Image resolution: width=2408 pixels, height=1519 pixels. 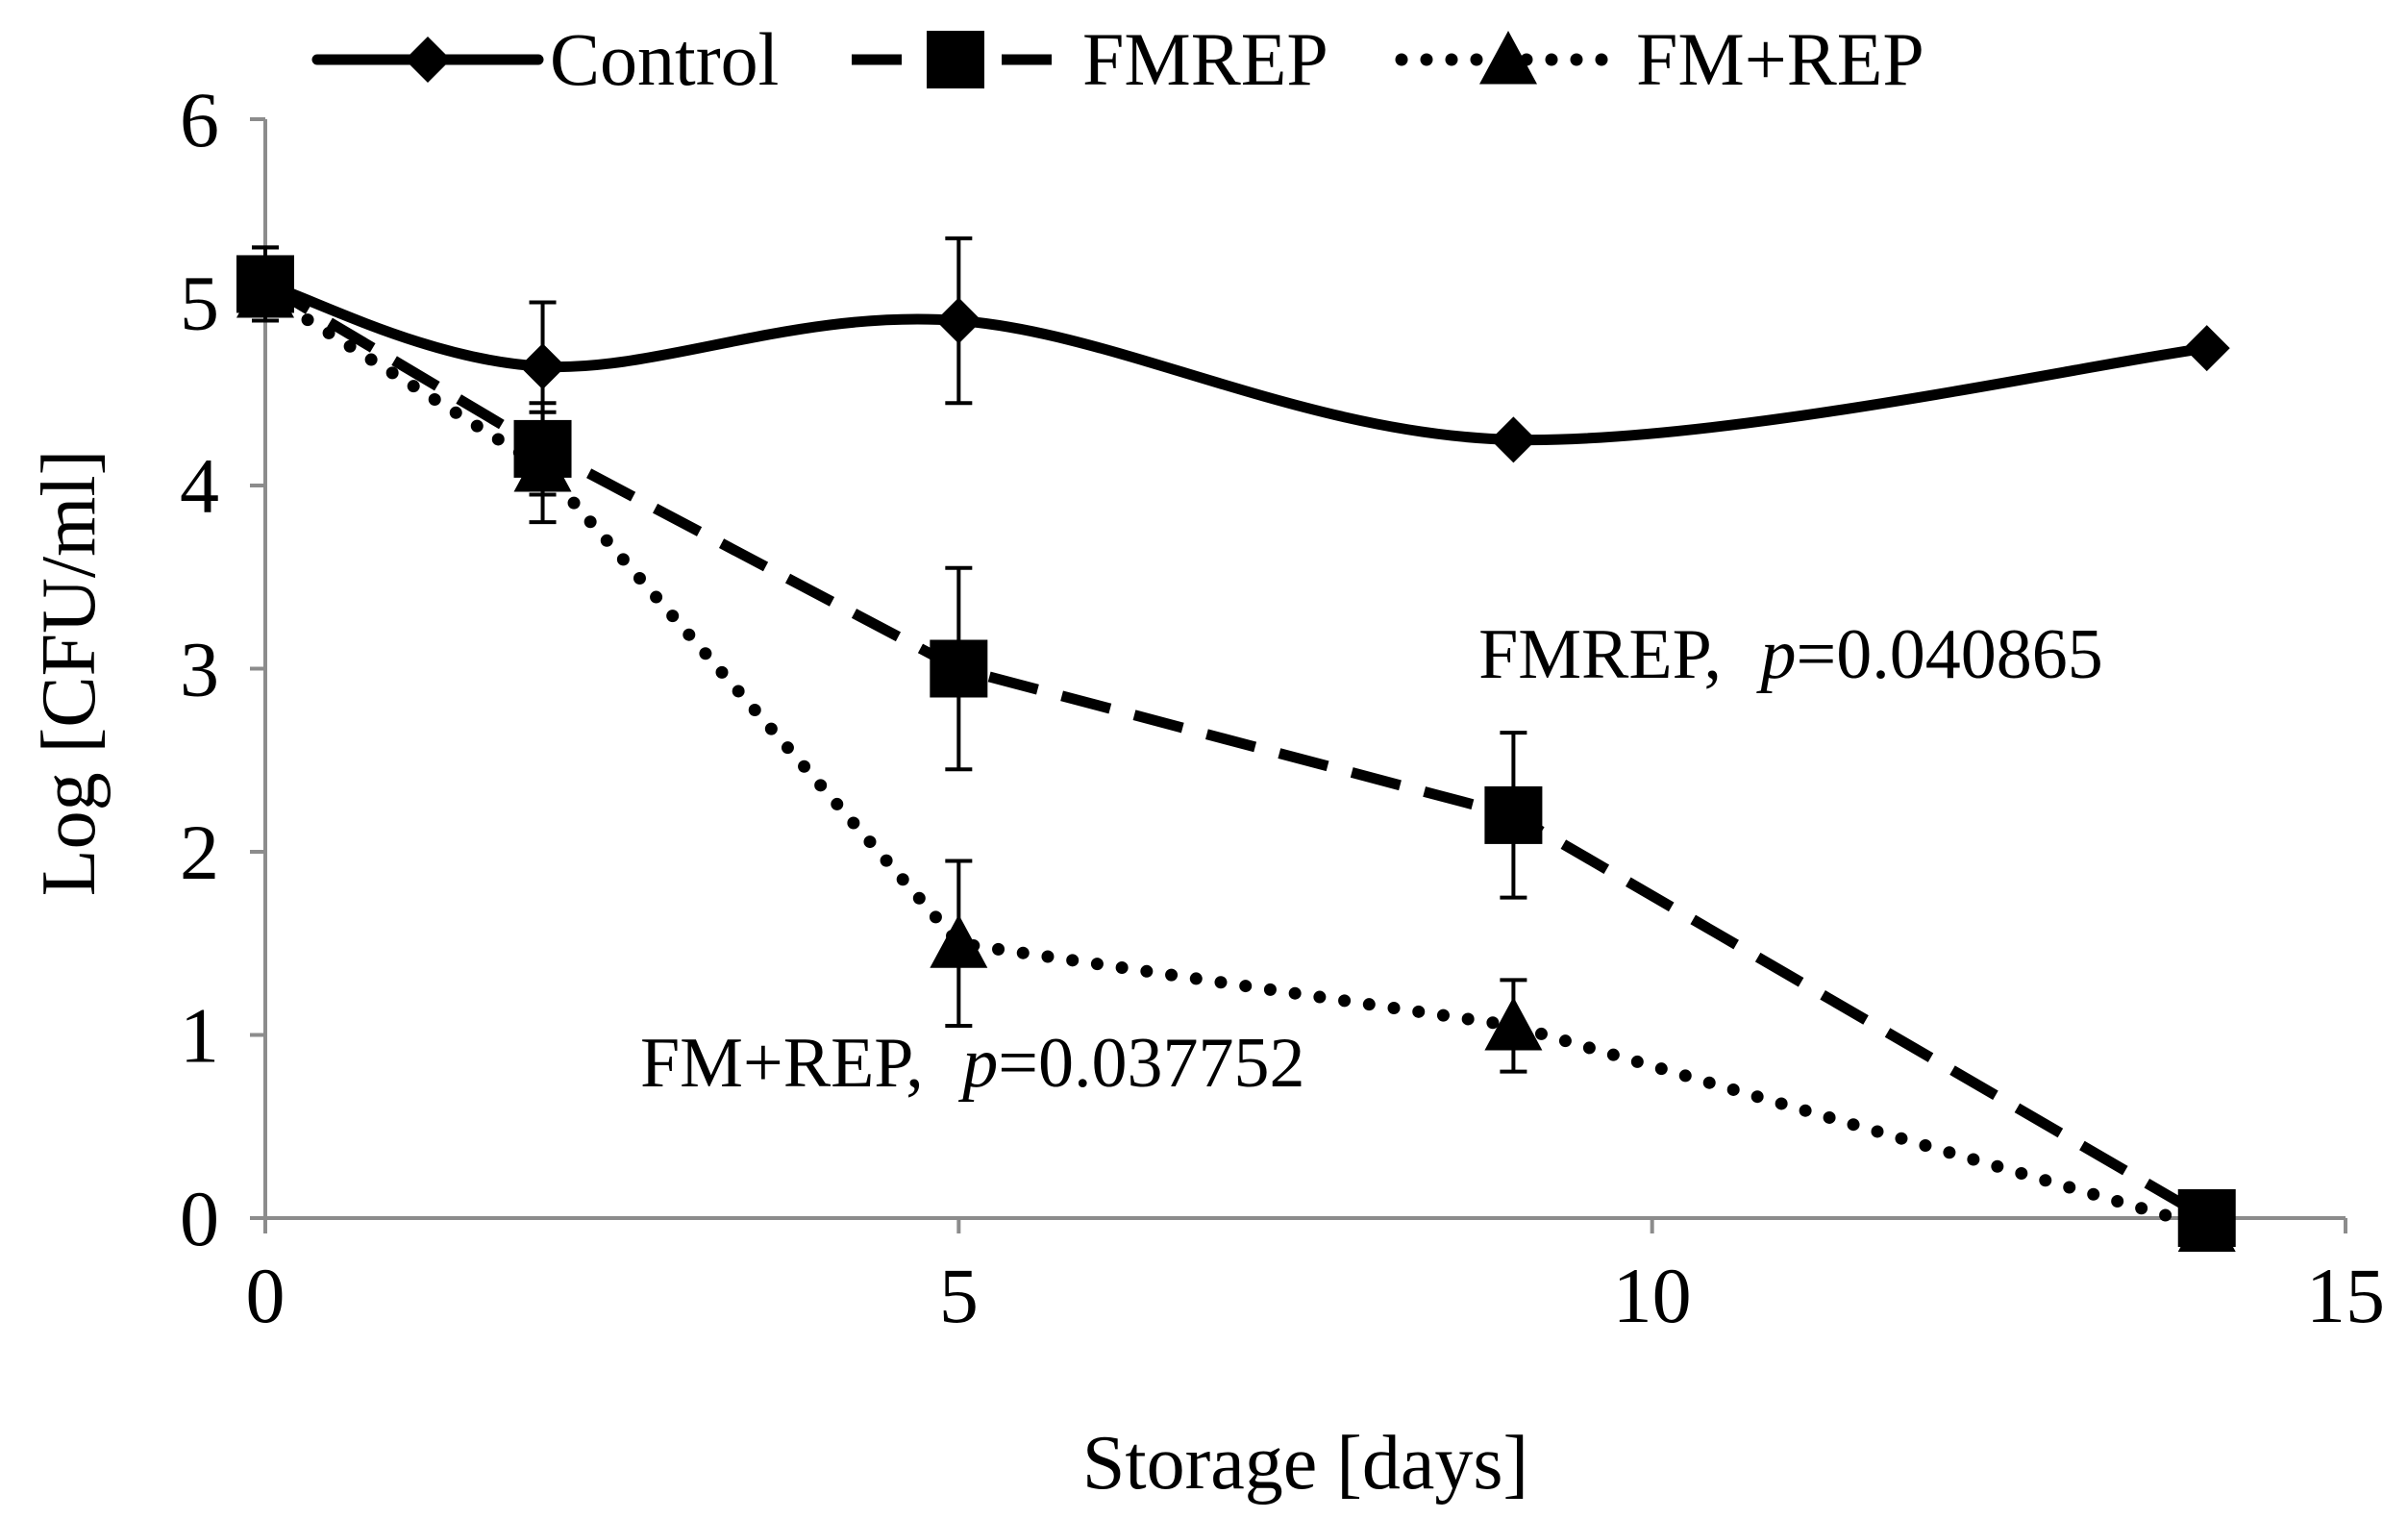 What do you see at coordinates (545, 59) in the screenshot?
I see `legend-item-control: Control` at bounding box center [545, 59].